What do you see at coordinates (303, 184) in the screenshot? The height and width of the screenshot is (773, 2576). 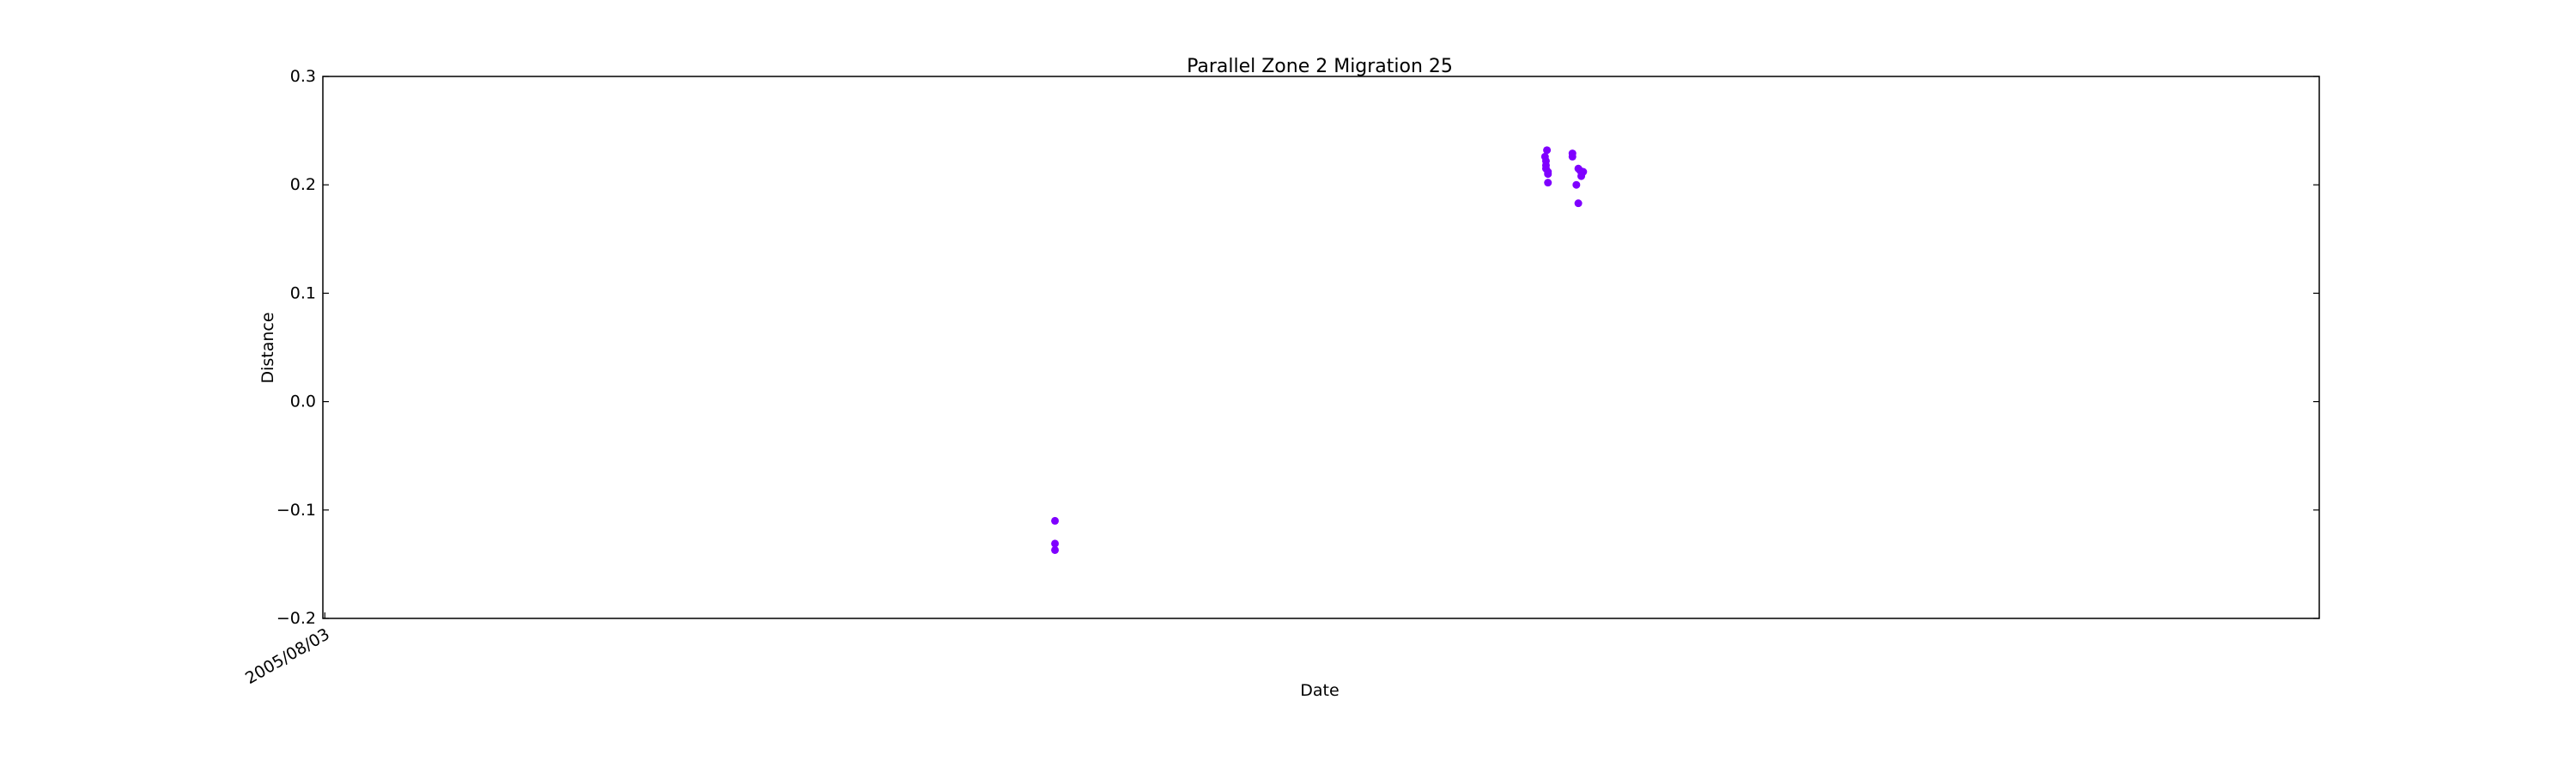 I see `y-tick-label: 0.2` at bounding box center [303, 184].